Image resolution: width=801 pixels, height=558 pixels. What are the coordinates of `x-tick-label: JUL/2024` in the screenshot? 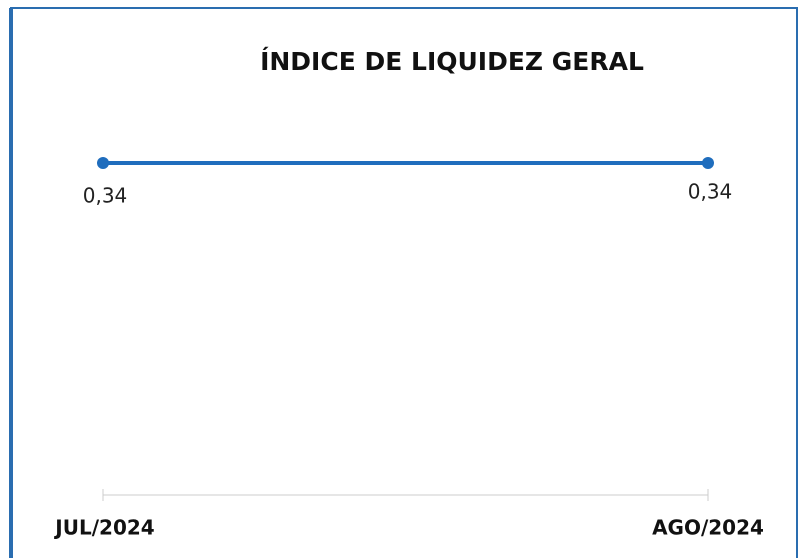 It's located at (103, 528).